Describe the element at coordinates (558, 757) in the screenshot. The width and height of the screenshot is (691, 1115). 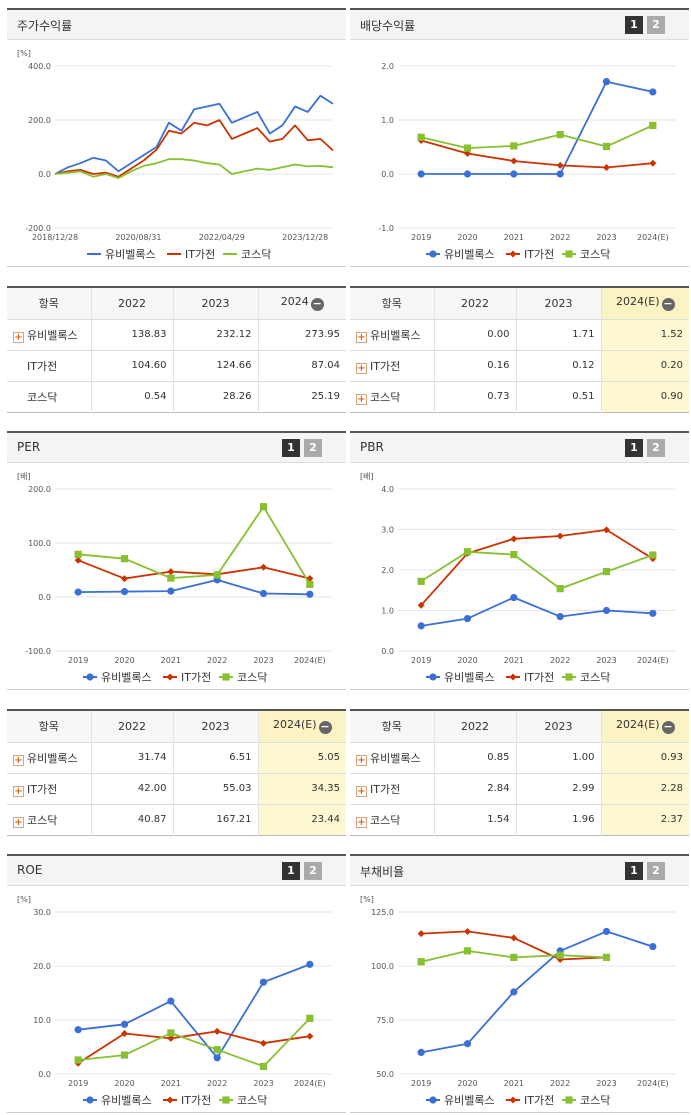
I see `value-cell: 1.00` at that location.